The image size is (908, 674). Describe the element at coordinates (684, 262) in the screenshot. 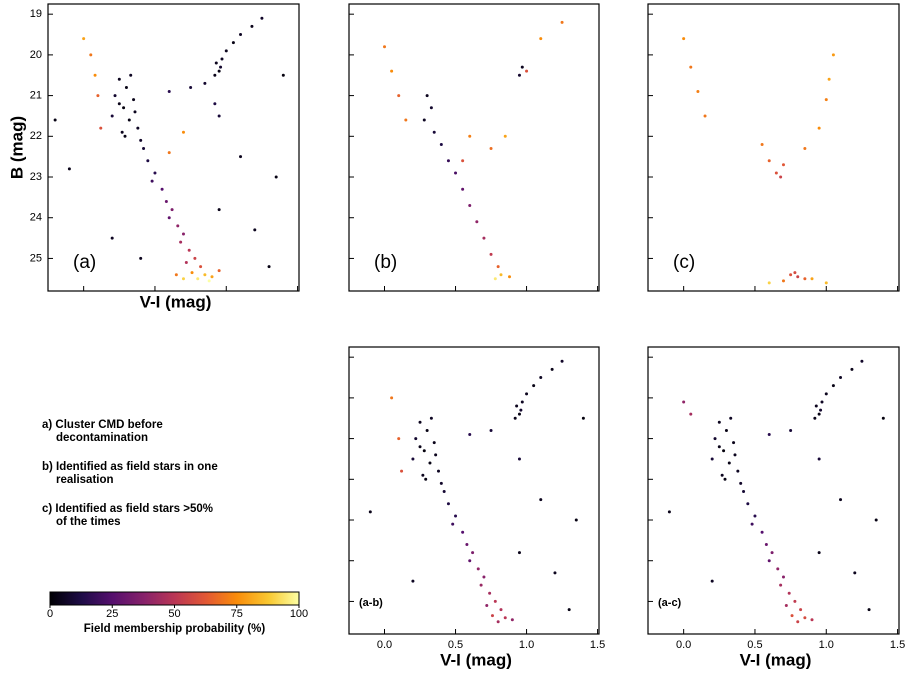

I see `panel-label: (c)` at that location.